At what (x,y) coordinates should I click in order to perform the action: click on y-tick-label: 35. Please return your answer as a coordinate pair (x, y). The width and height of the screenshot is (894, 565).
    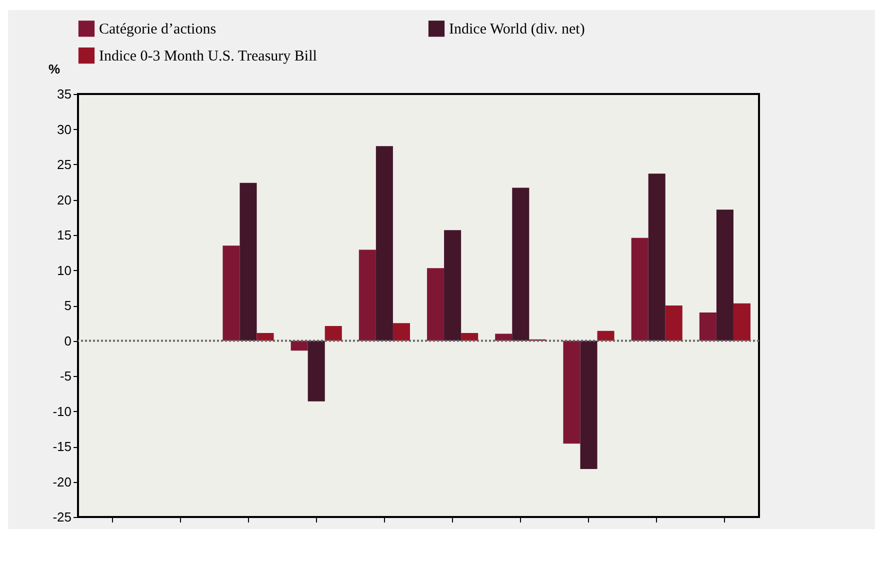
    Looking at the image, I should click on (64, 94).